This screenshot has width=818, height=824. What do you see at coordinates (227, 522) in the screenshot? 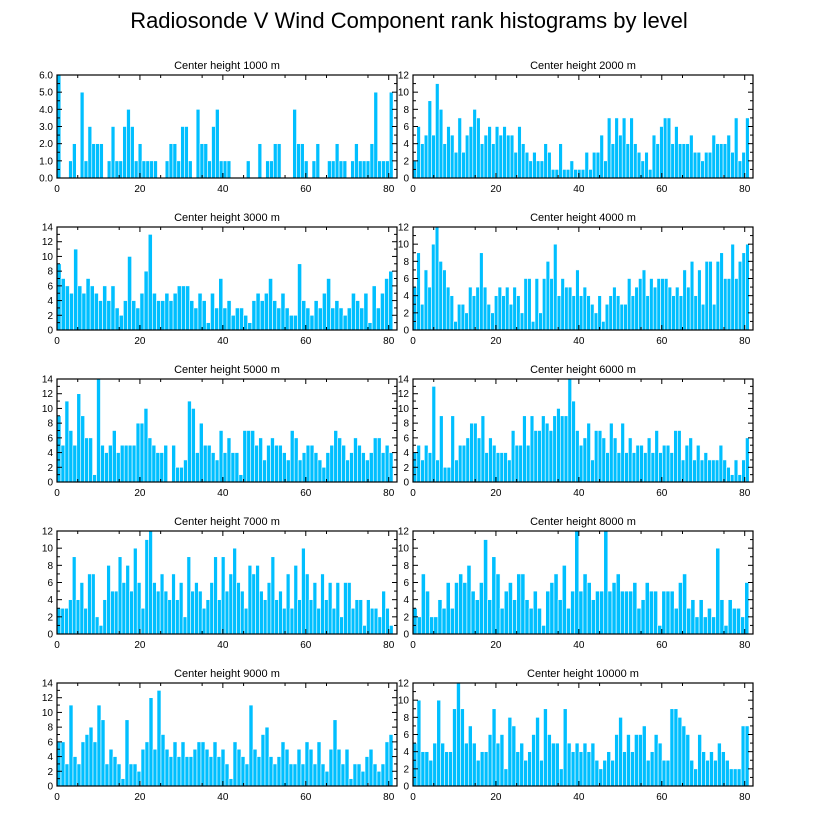
I see `panel-title: Center height 7000 m` at bounding box center [227, 522].